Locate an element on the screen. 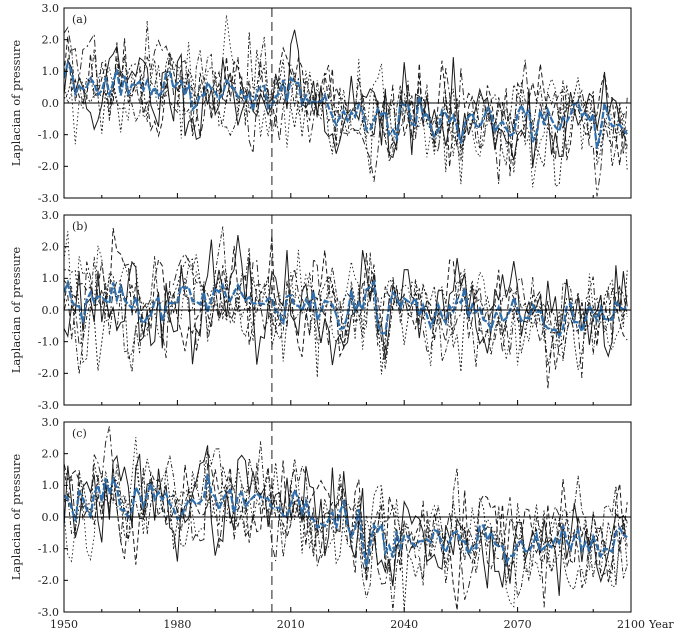 This screenshot has height=640, width=680. panel-label: (a) is located at coordinates (79, 19).